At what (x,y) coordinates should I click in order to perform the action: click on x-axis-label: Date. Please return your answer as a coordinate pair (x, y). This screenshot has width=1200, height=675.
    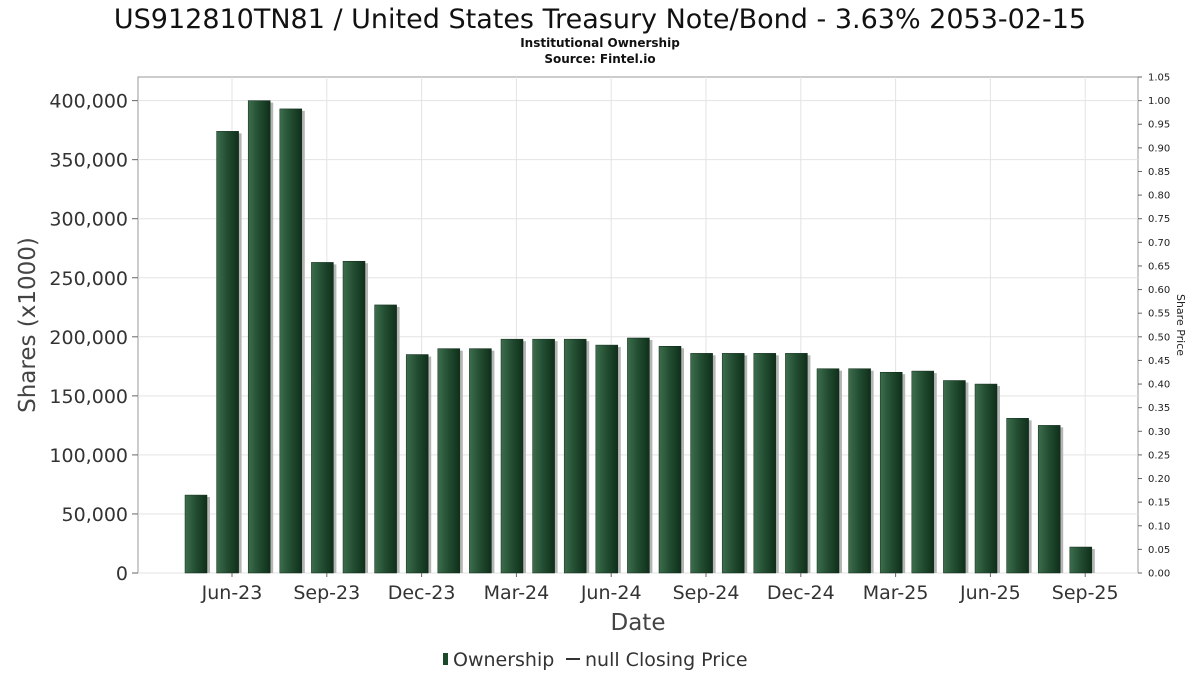
    Looking at the image, I should click on (638, 623).